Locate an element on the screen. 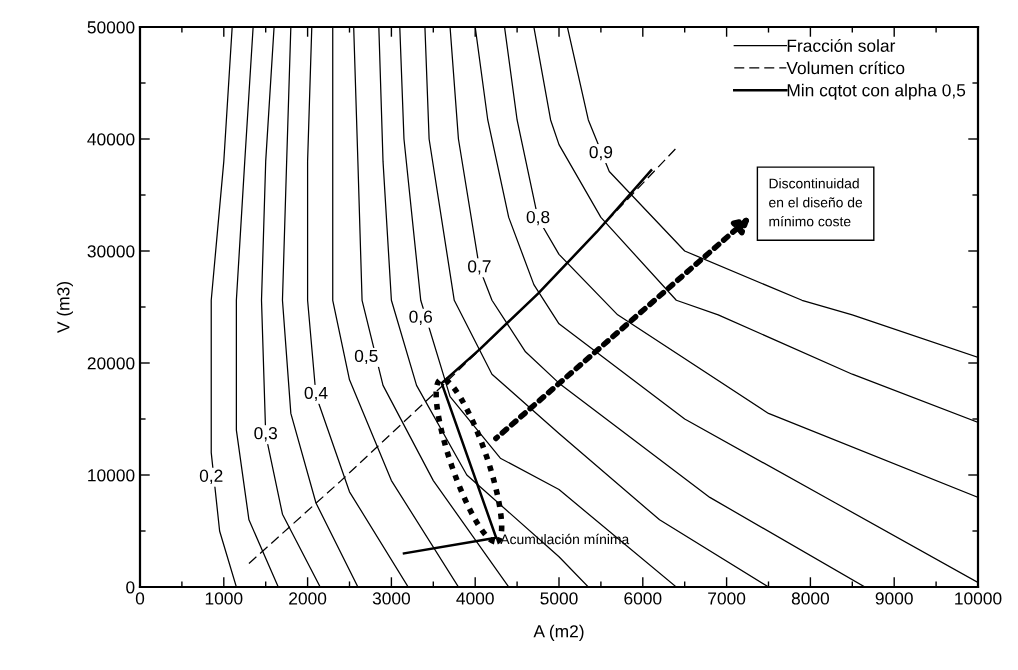  x-tick-label: 3000 is located at coordinates (391, 598).